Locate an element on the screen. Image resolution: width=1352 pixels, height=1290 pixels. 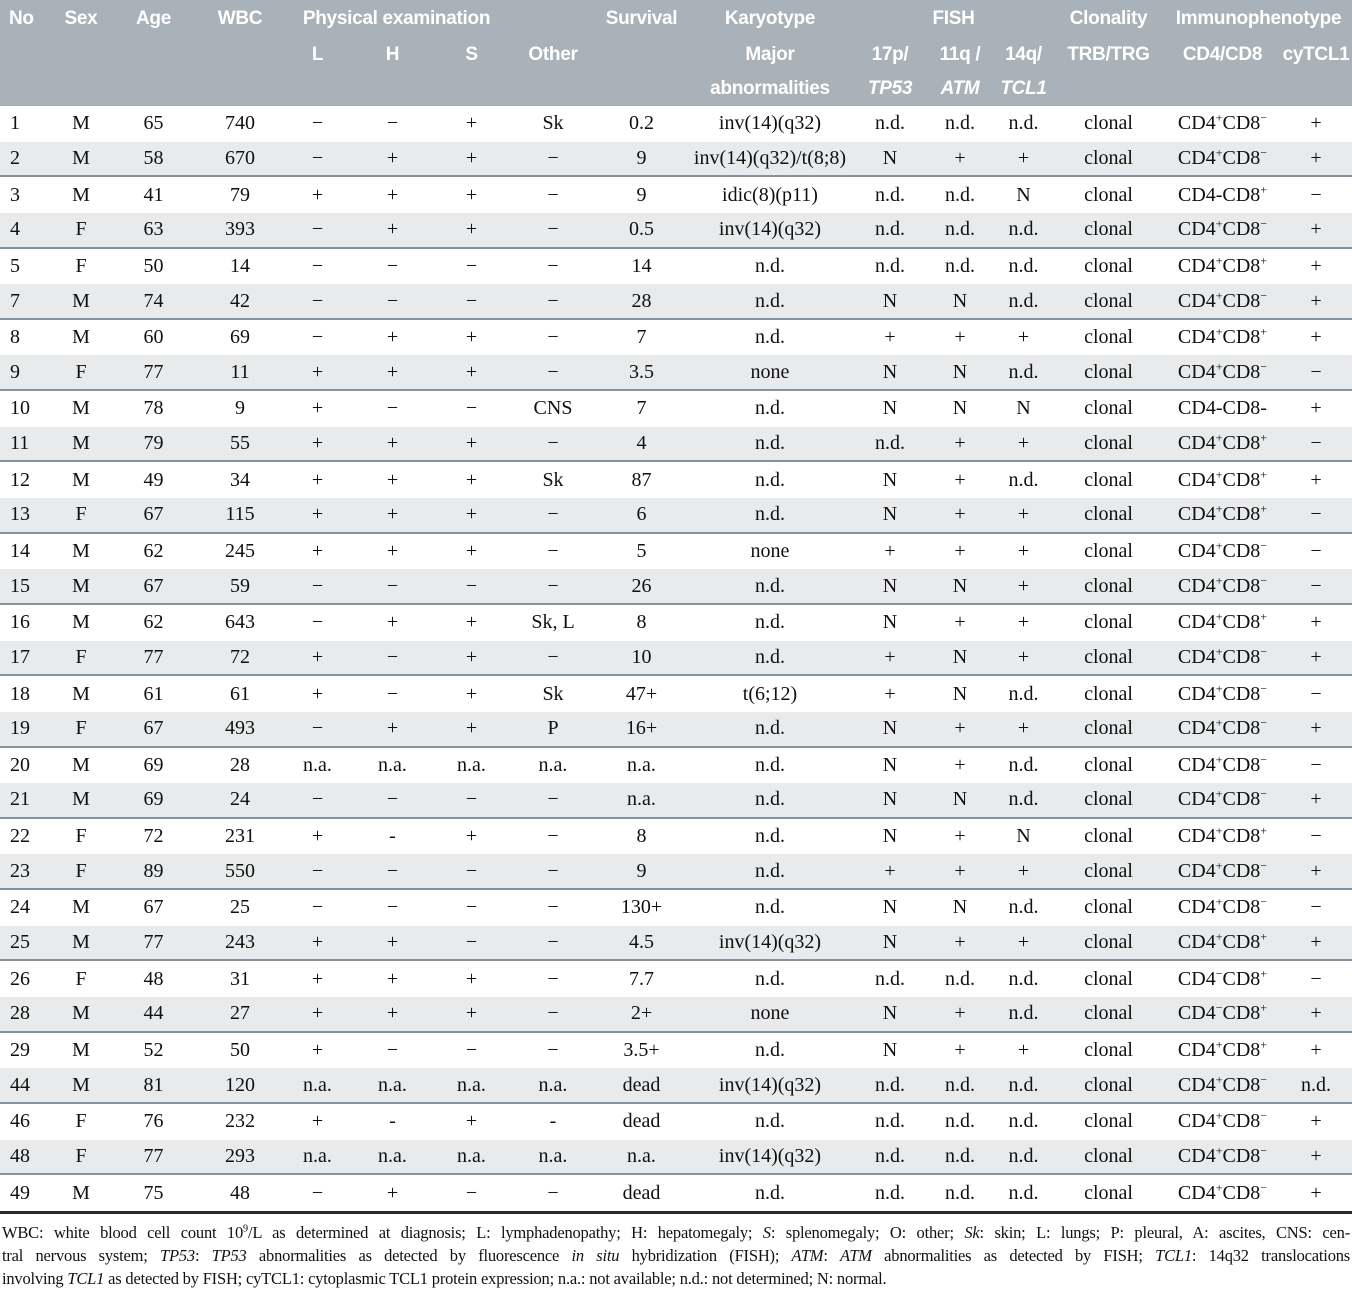
cell-no: 44 is located at coordinates (20, 1084).